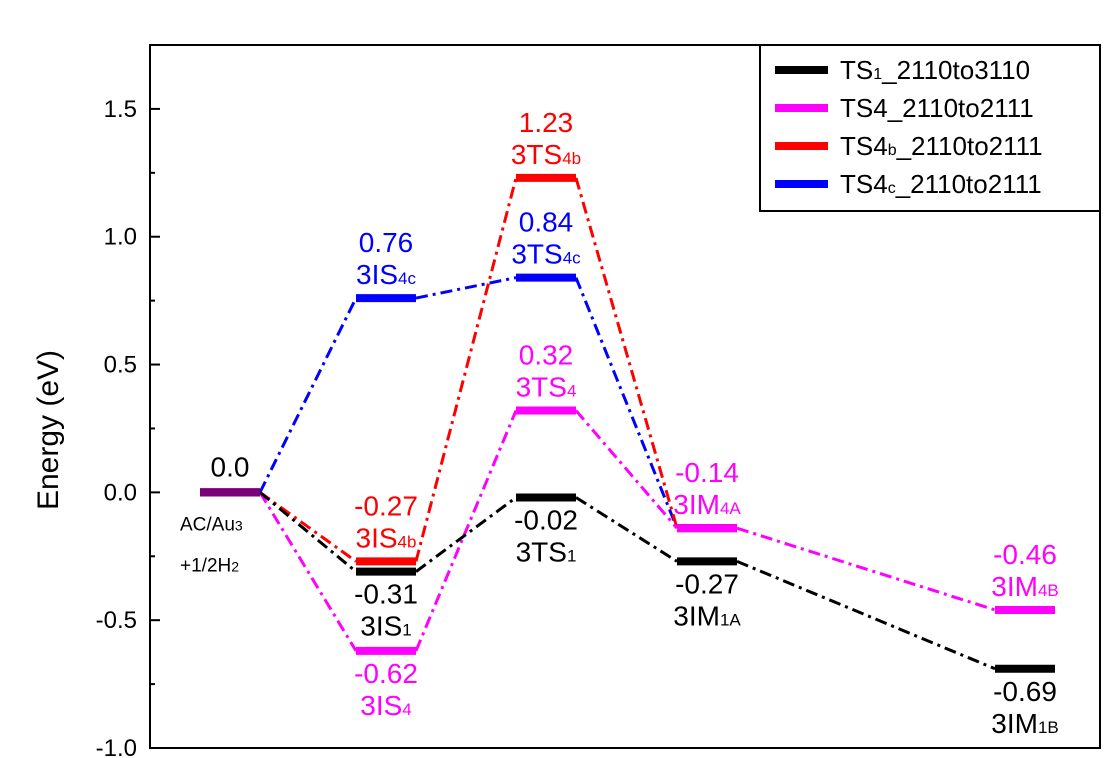  Describe the element at coordinates (707, 504) in the screenshot. I see `state-name-label: 3IM4A` at that location.